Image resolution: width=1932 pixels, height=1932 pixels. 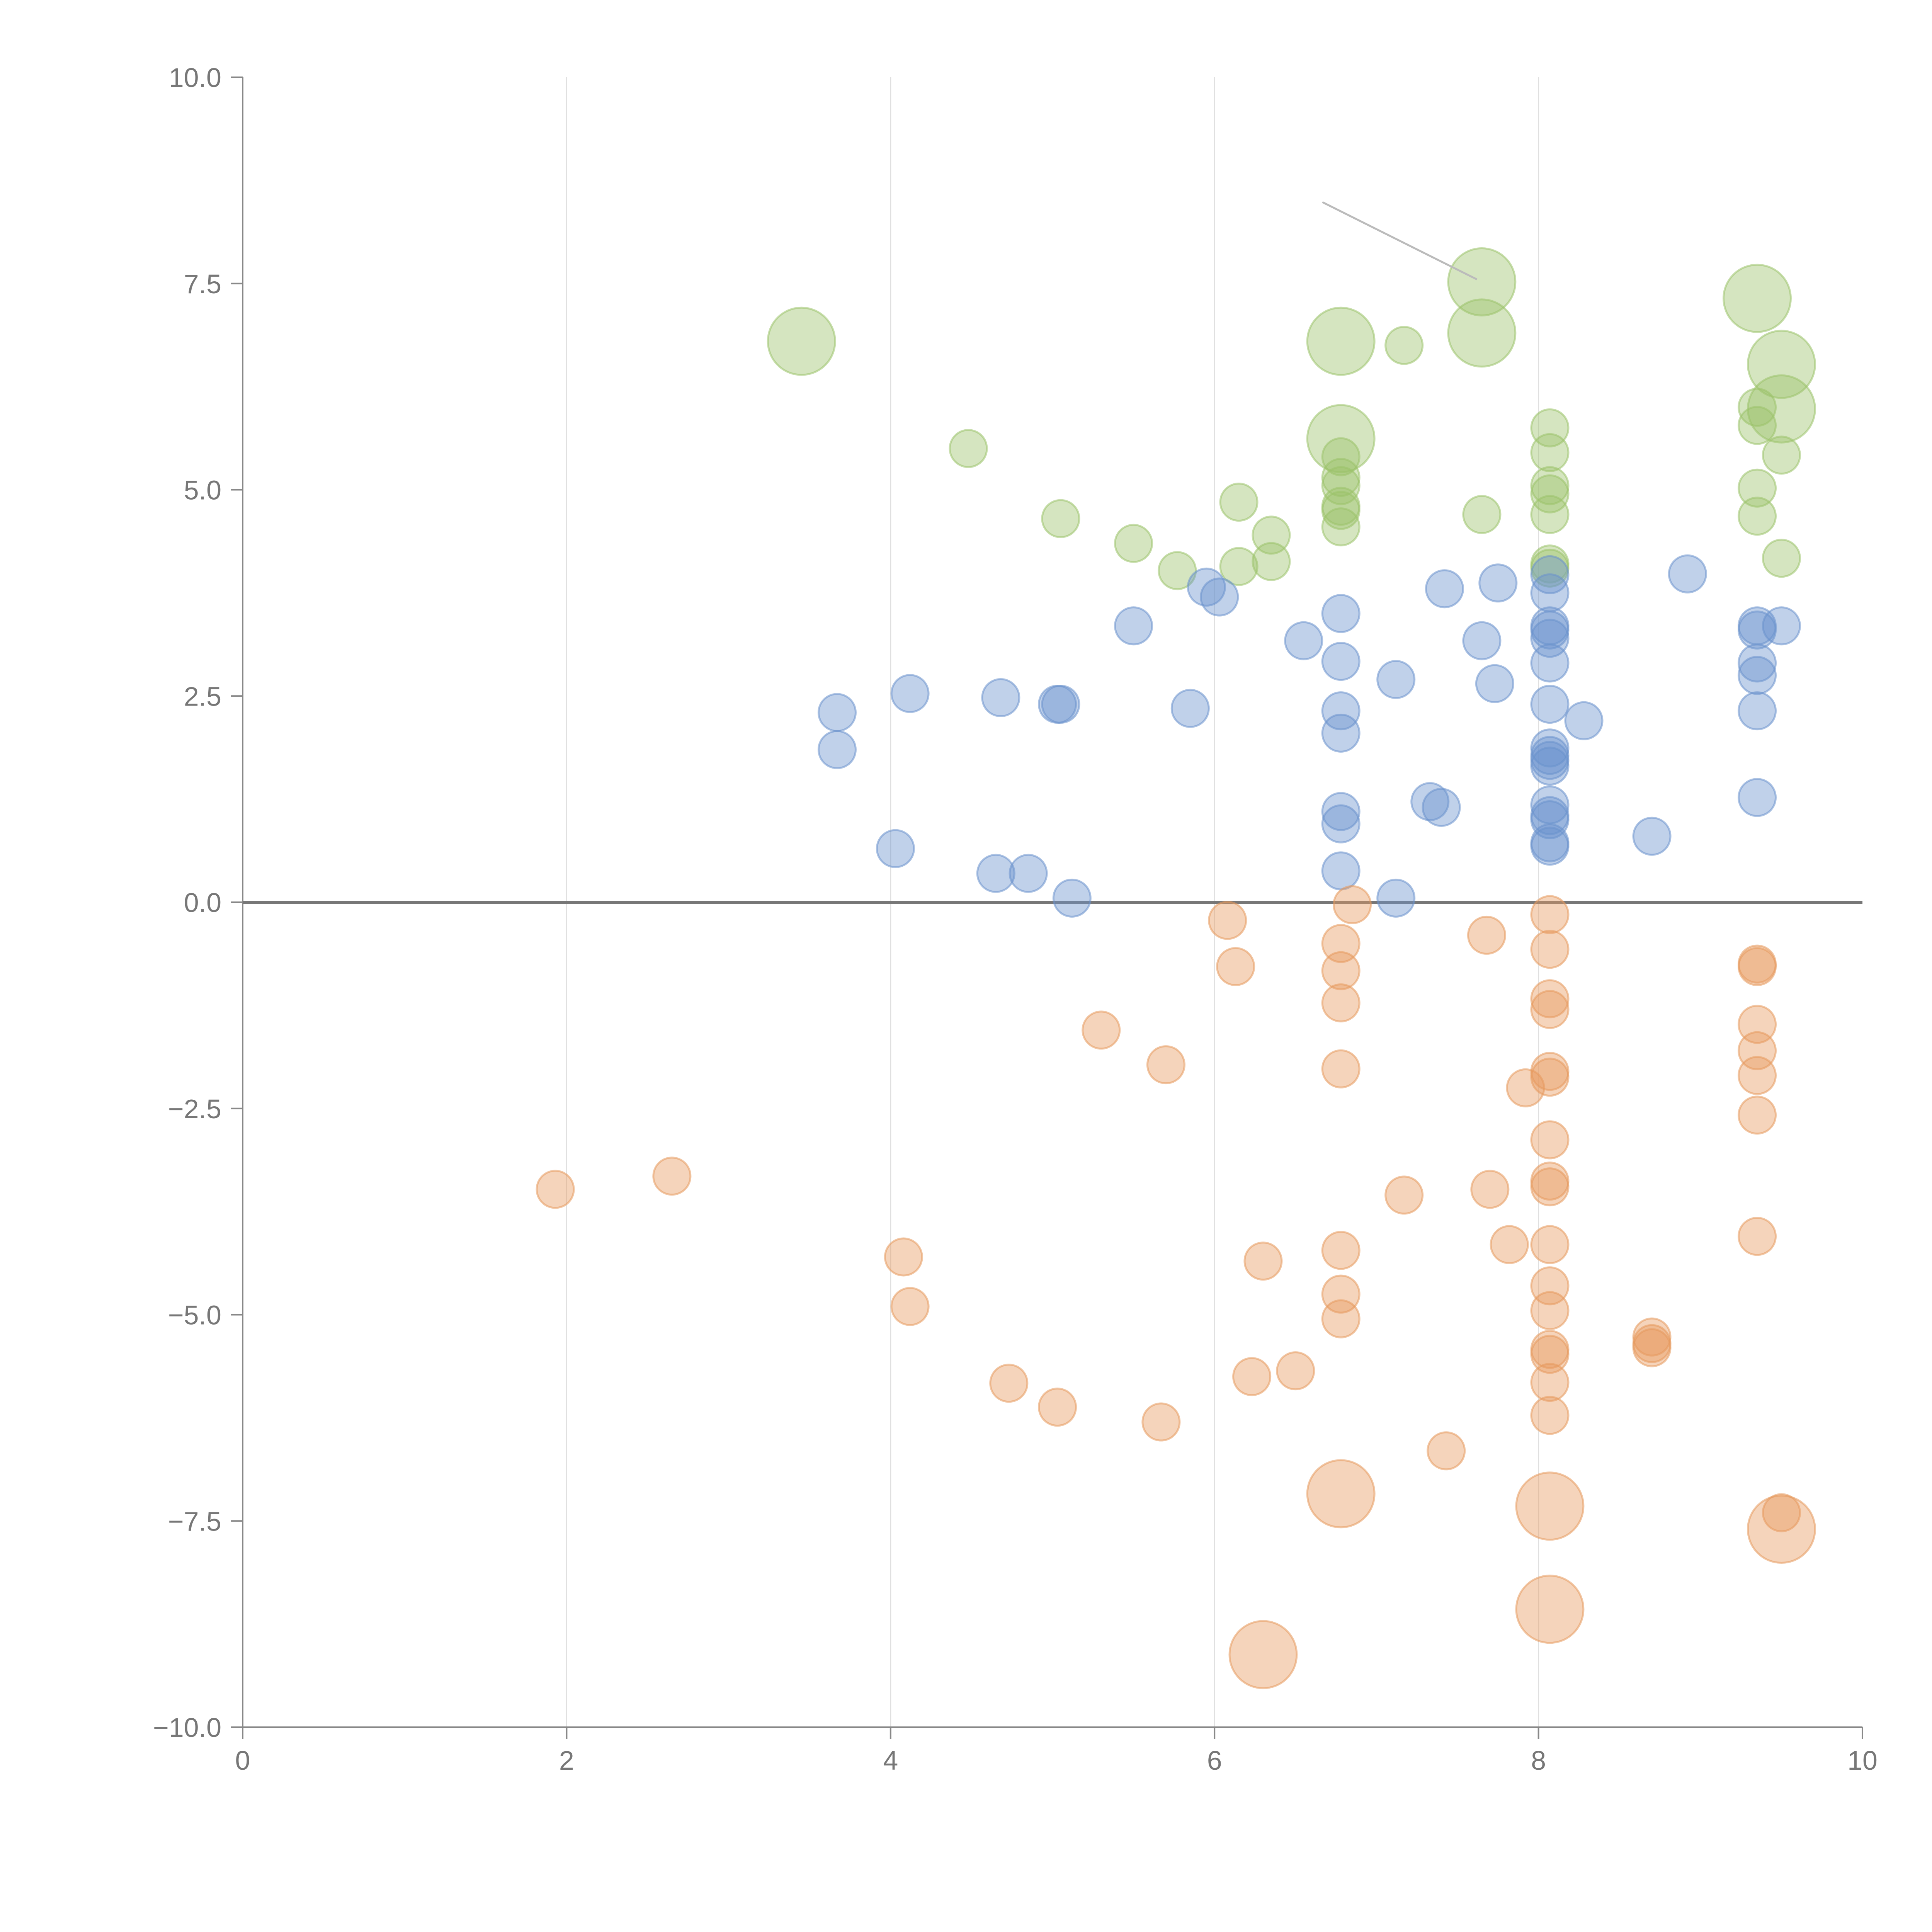 I want to click on x-tick-label: 0, so click(x=243, y=1760).